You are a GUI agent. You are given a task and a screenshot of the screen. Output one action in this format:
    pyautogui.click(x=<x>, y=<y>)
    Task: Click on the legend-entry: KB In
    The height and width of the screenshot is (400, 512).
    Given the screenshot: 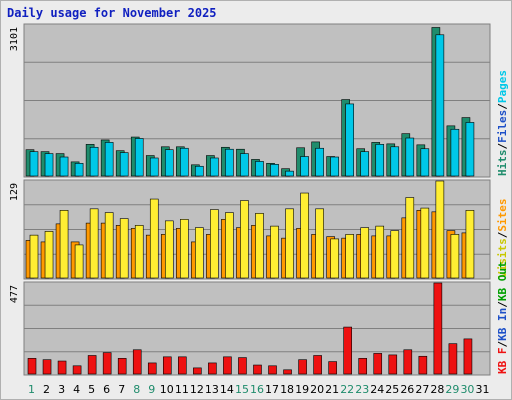 What is the action you would take?
    pyautogui.click(x=502, y=324)
    